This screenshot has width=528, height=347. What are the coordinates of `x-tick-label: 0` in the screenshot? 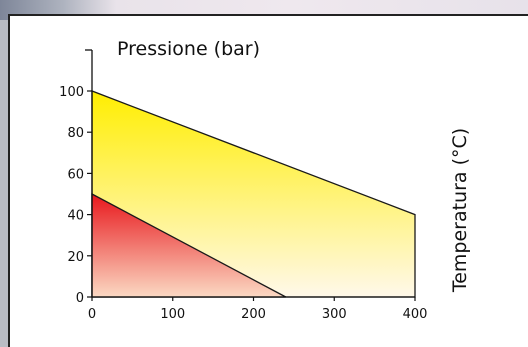 It's located at (92, 314).